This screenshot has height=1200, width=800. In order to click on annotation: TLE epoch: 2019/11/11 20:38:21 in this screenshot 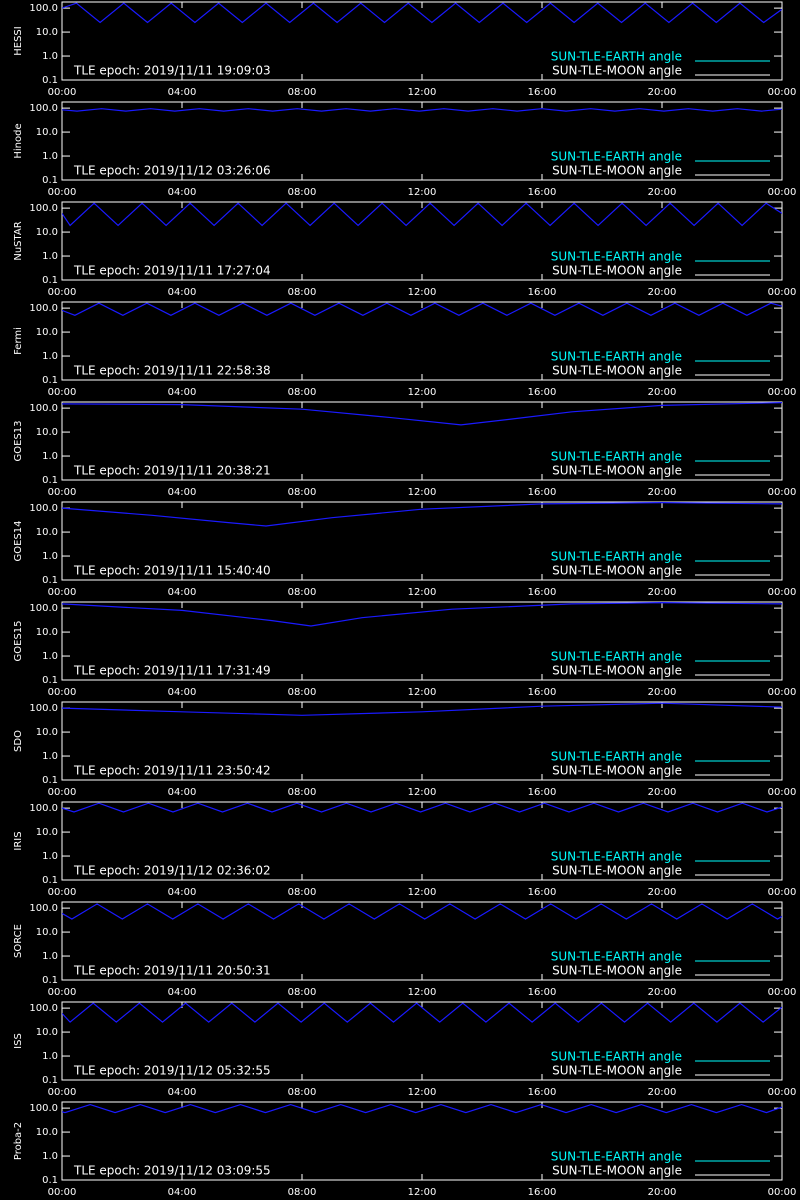, I will do `click(172, 471)`.